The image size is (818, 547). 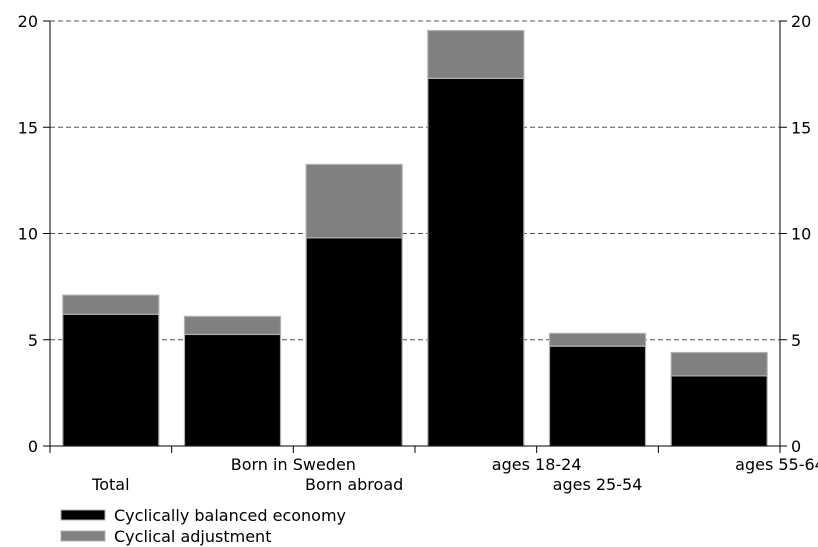 What do you see at coordinates (801, 21) in the screenshot?
I see `y-tick-label-right-4: 20` at bounding box center [801, 21].